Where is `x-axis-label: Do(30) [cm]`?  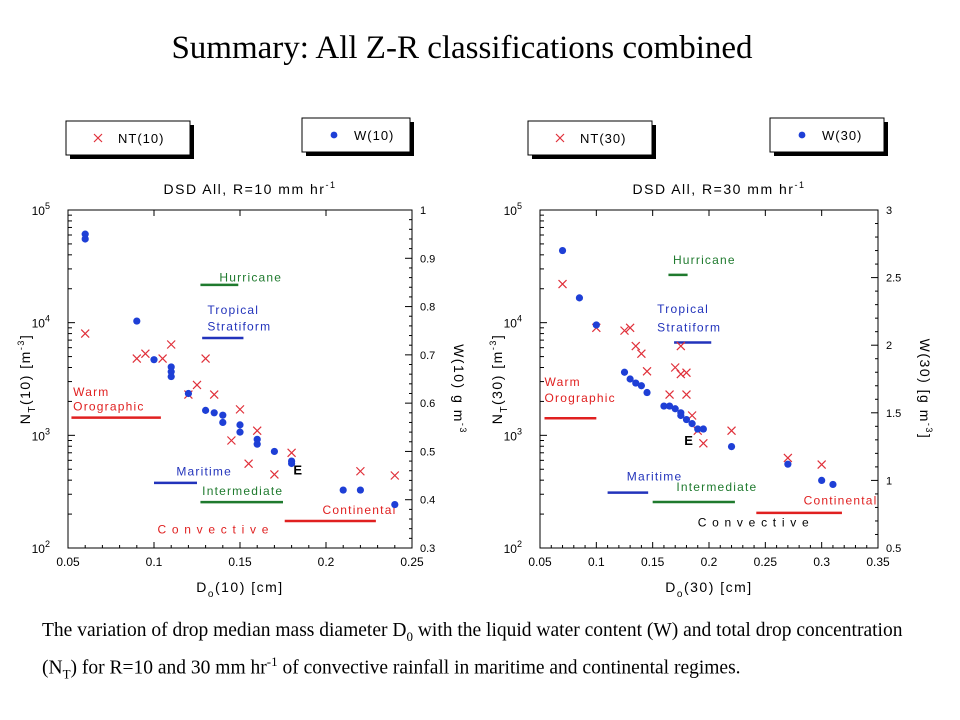
x-axis-label: Do(30) [cm] is located at coordinates (708, 589).